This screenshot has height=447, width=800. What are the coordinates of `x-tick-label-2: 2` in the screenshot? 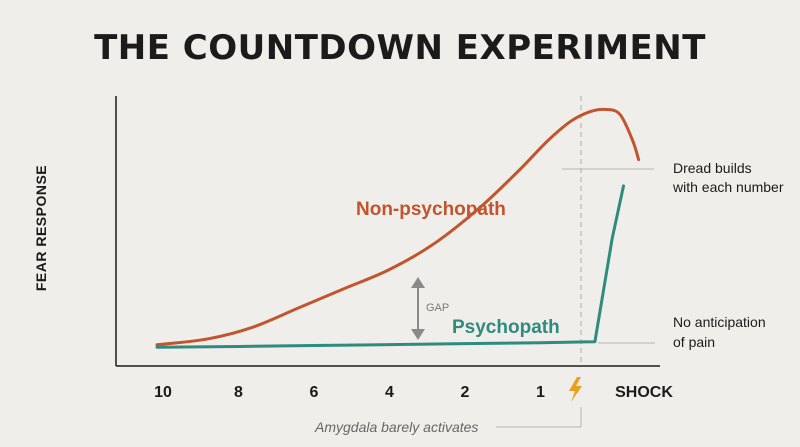 It's located at (465, 392).